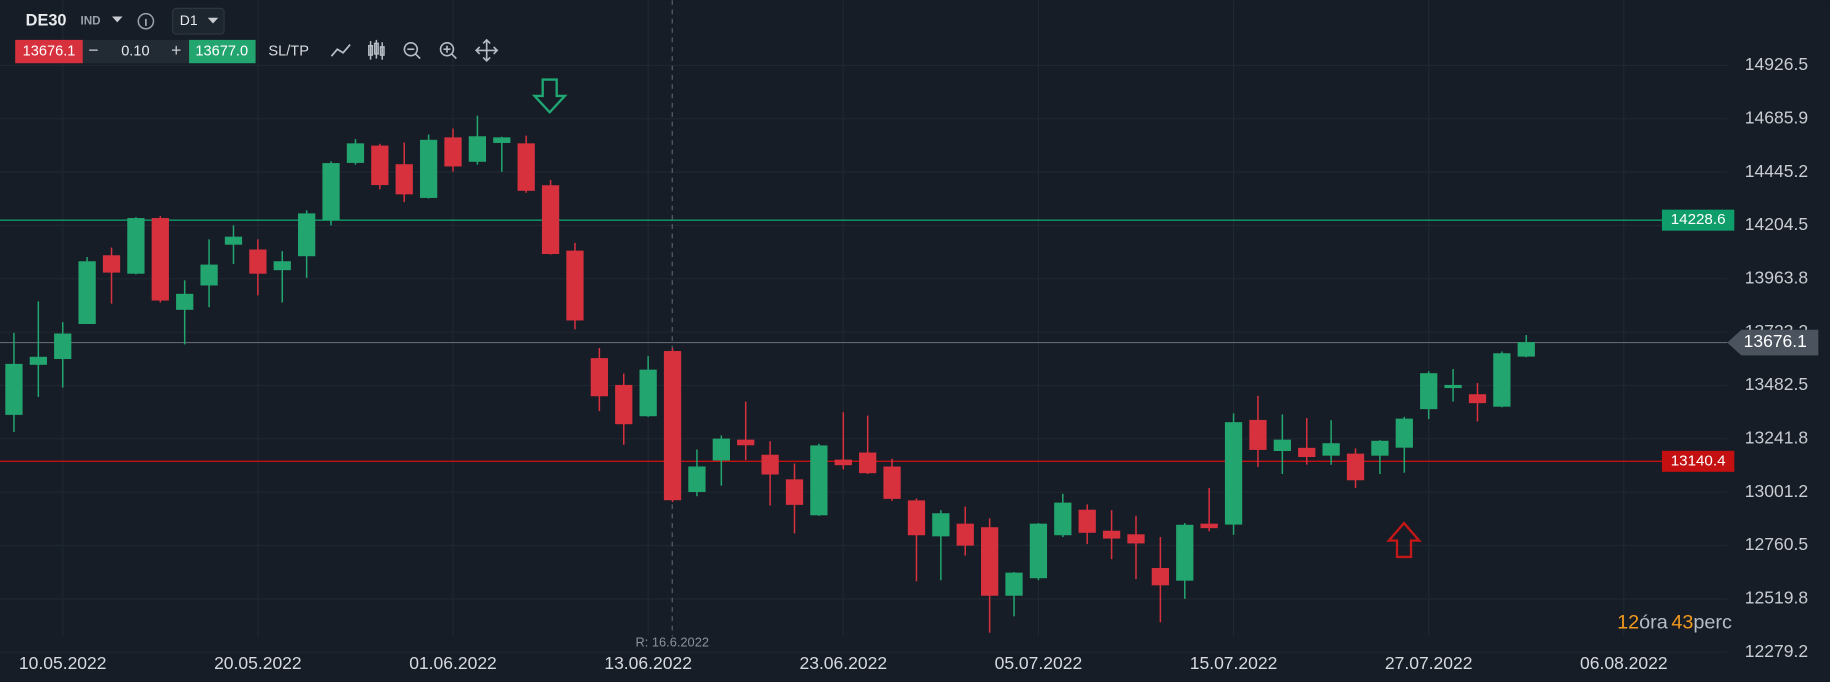 Image resolution: width=1830 pixels, height=682 pixels. Describe the element at coordinates (1776, 277) in the screenshot. I see `y-tick-label: 13963.8` at that location.